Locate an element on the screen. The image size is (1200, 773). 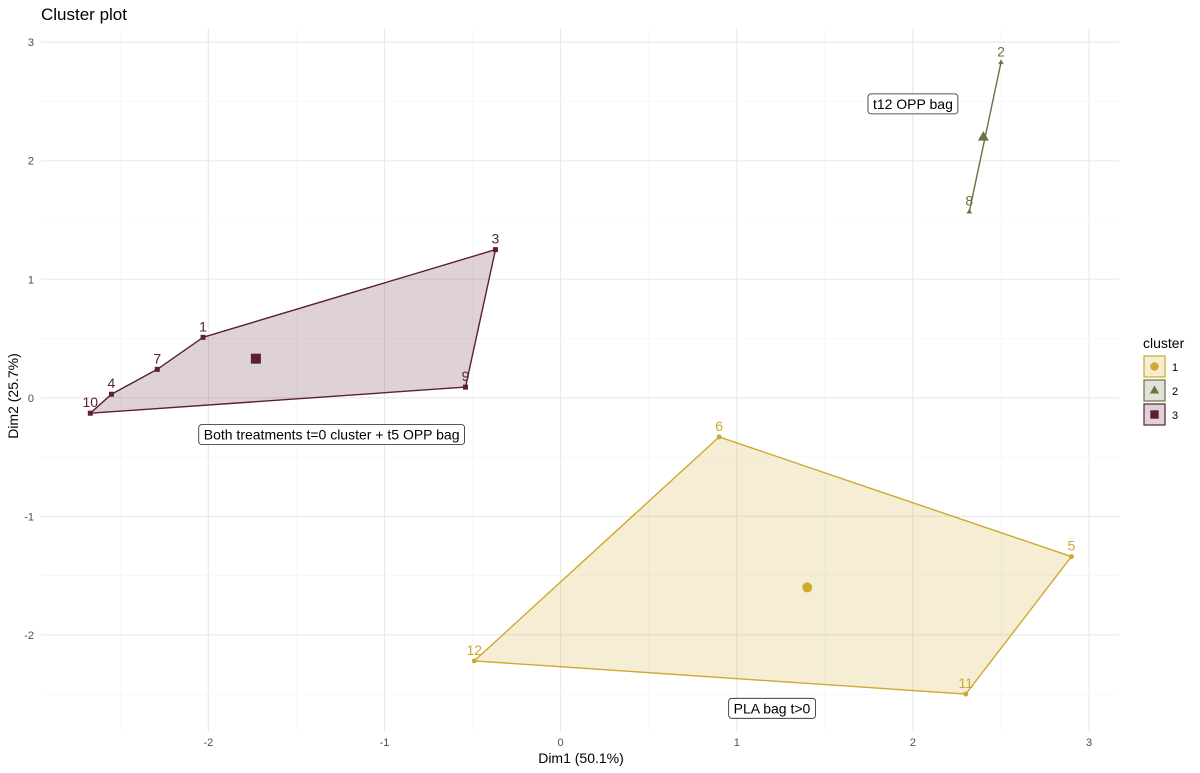
point-label-1: 1 is located at coordinates (203, 326).